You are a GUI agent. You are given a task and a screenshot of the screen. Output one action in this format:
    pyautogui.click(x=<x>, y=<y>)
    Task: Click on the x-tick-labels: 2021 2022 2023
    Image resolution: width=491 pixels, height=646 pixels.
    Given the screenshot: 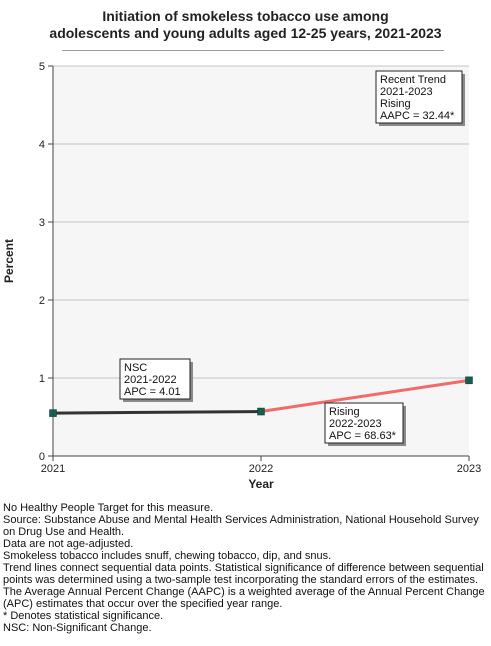 What is the action you would take?
    pyautogui.click(x=261, y=465)
    